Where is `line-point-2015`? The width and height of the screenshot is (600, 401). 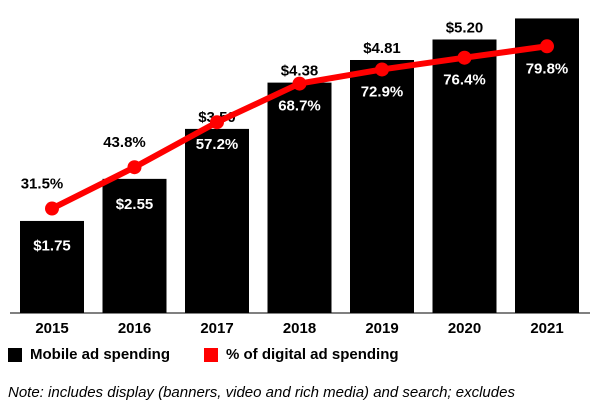
line-point-2015 is located at coordinates (52, 208).